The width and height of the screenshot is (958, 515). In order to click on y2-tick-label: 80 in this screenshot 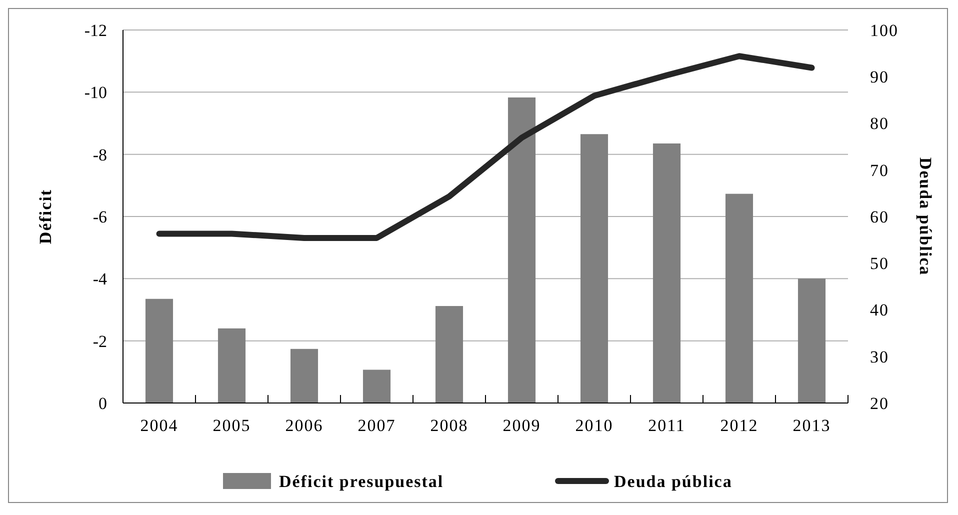, I will do `click(879, 124)`.